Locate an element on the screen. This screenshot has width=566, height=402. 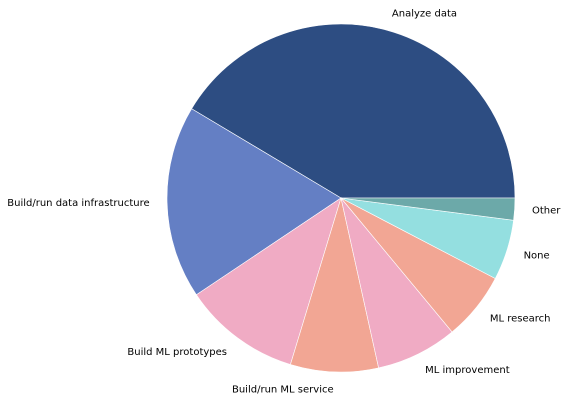
pie-label-build-ml-prototypes: Build ML prototypes is located at coordinates (177, 352).